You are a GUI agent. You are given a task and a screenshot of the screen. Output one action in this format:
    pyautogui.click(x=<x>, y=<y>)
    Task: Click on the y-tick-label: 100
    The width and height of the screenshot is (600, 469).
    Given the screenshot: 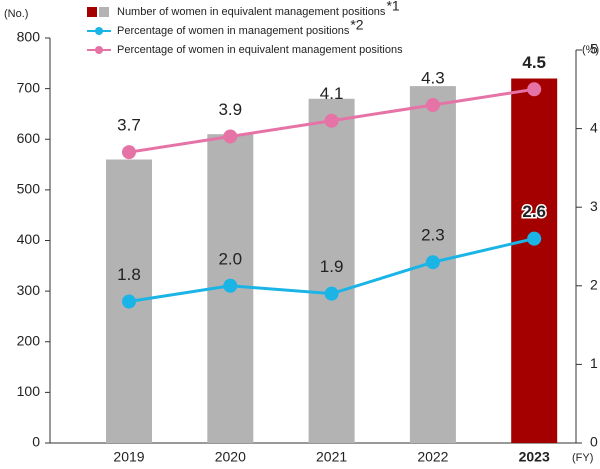 What is the action you would take?
    pyautogui.click(x=29, y=391)
    